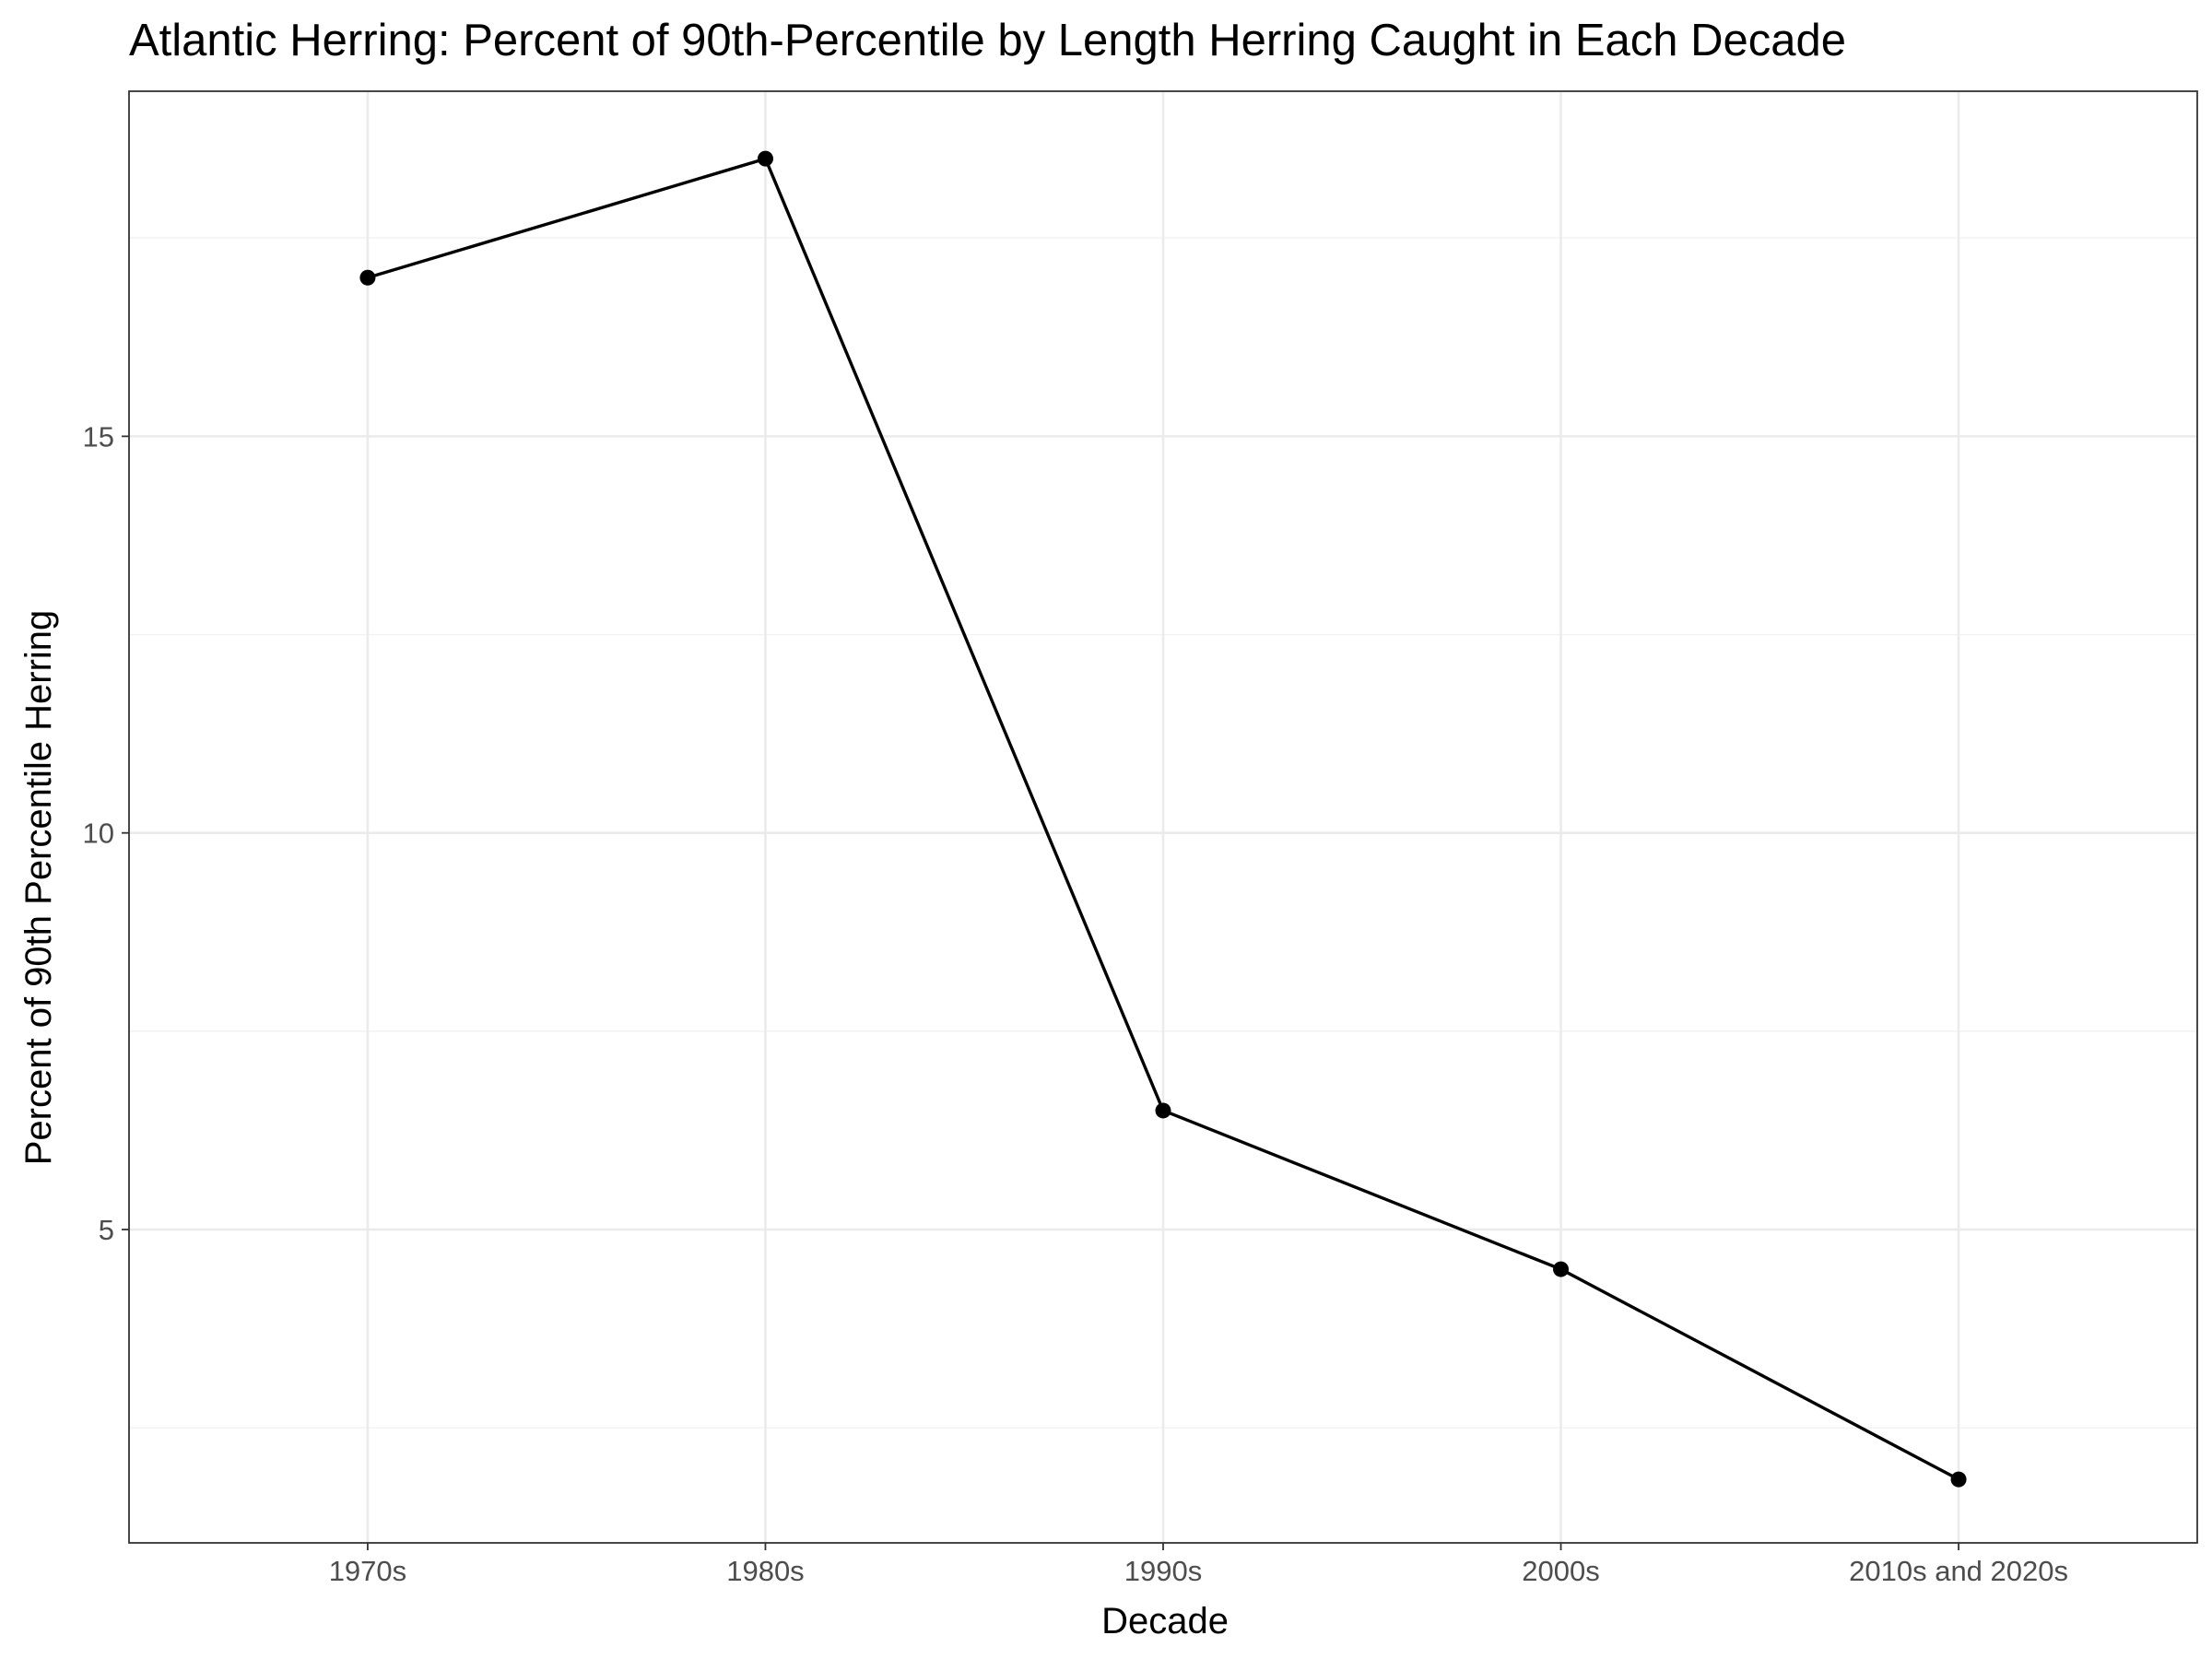  Describe the element at coordinates (106, 1230) in the screenshot. I see `y-tick-label: 5` at that location.